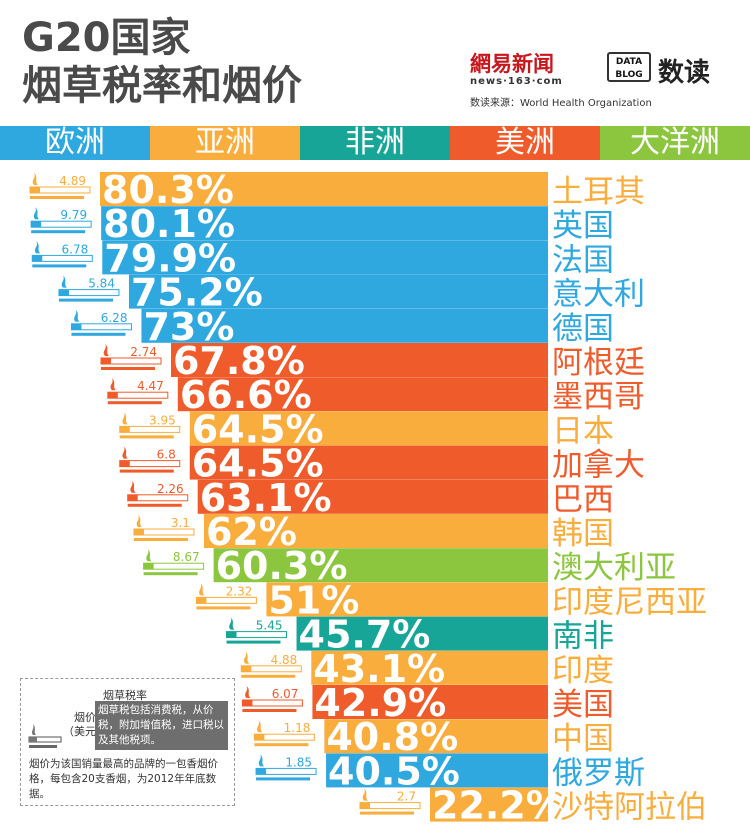 This screenshot has width=750, height=838. I want to click on price-label: 5.84, so click(101, 284).